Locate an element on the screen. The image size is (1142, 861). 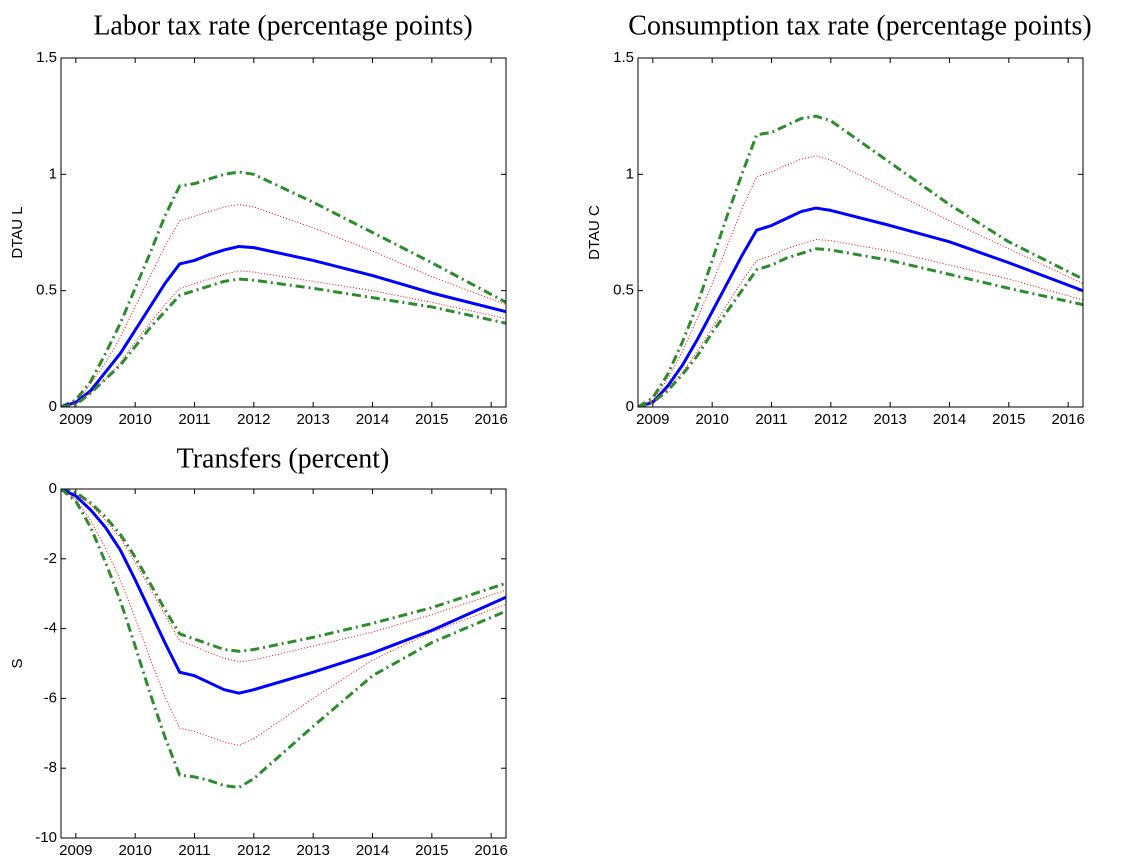
y-tick-label: -6 is located at coordinates (50, 697).